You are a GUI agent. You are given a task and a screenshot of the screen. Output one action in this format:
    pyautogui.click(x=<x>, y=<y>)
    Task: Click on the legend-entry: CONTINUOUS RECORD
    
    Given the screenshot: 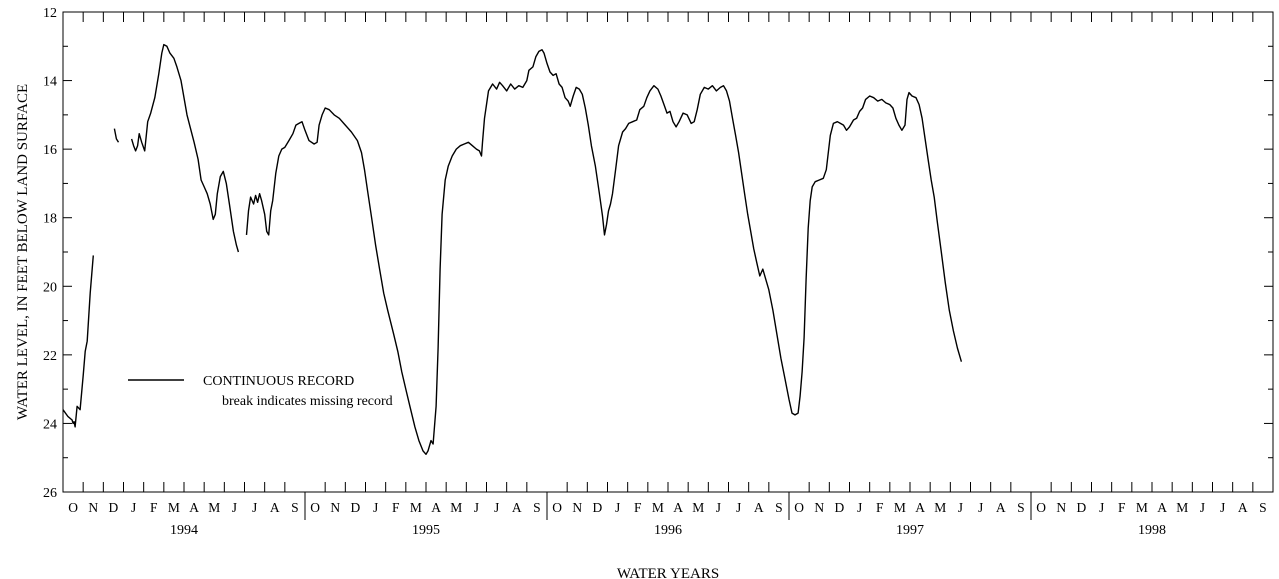 What is the action you would take?
    pyautogui.click(x=278, y=381)
    